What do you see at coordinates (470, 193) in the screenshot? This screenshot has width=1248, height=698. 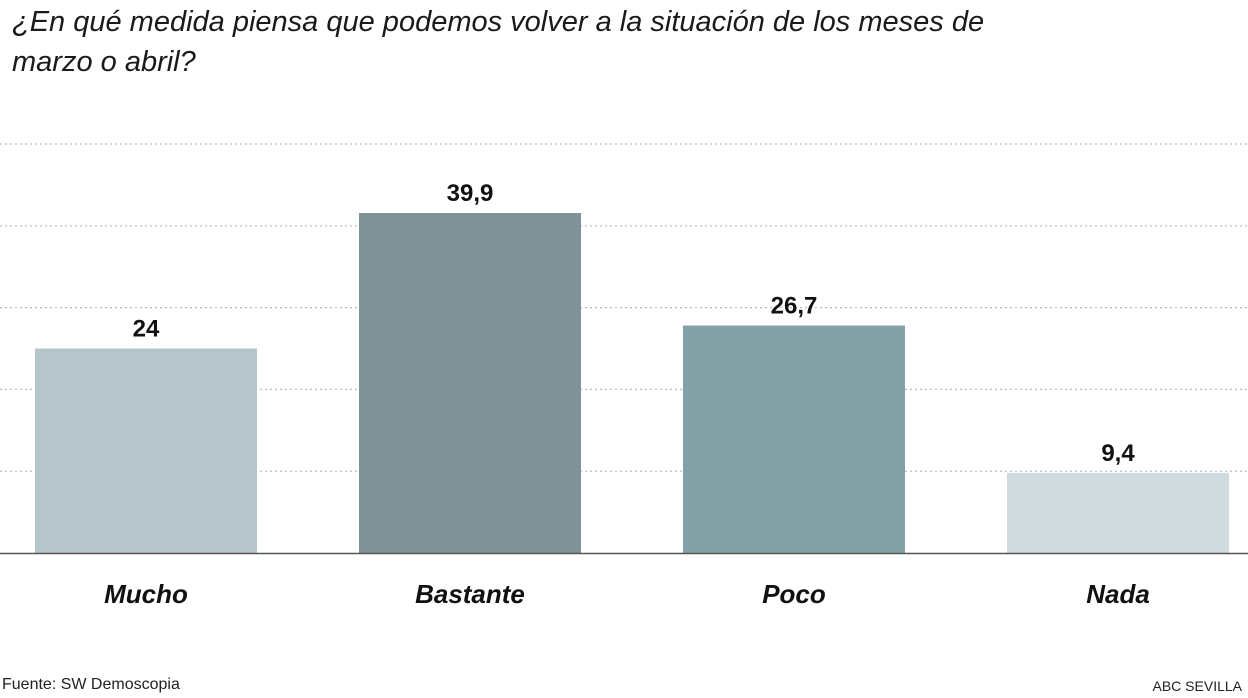 I see `value-label-bastante: 39,9` at bounding box center [470, 193].